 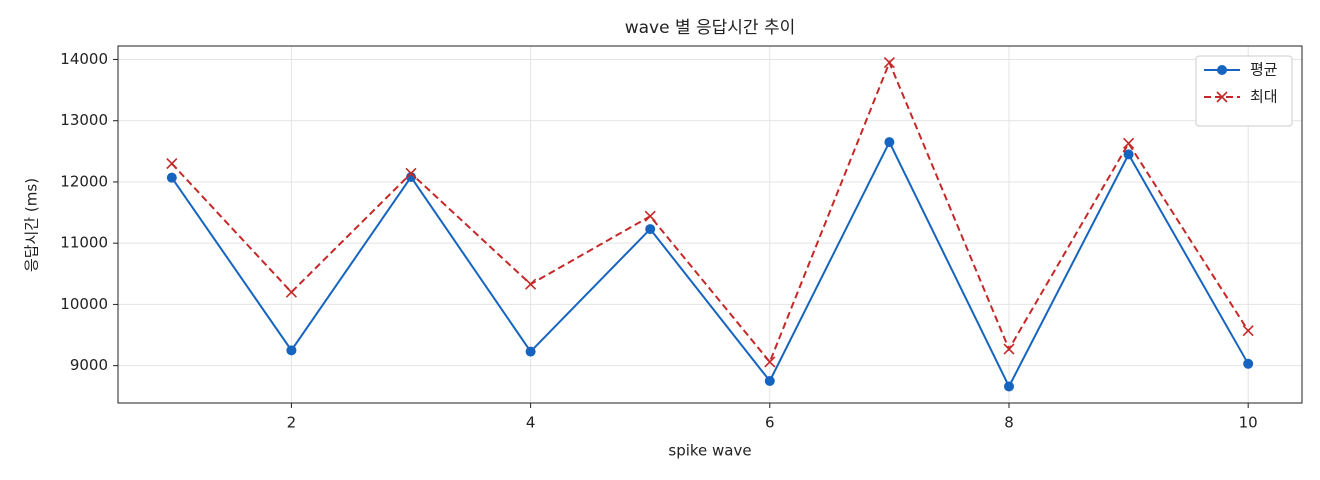 I want to click on x-tick-label: 10, so click(x=1248, y=423).